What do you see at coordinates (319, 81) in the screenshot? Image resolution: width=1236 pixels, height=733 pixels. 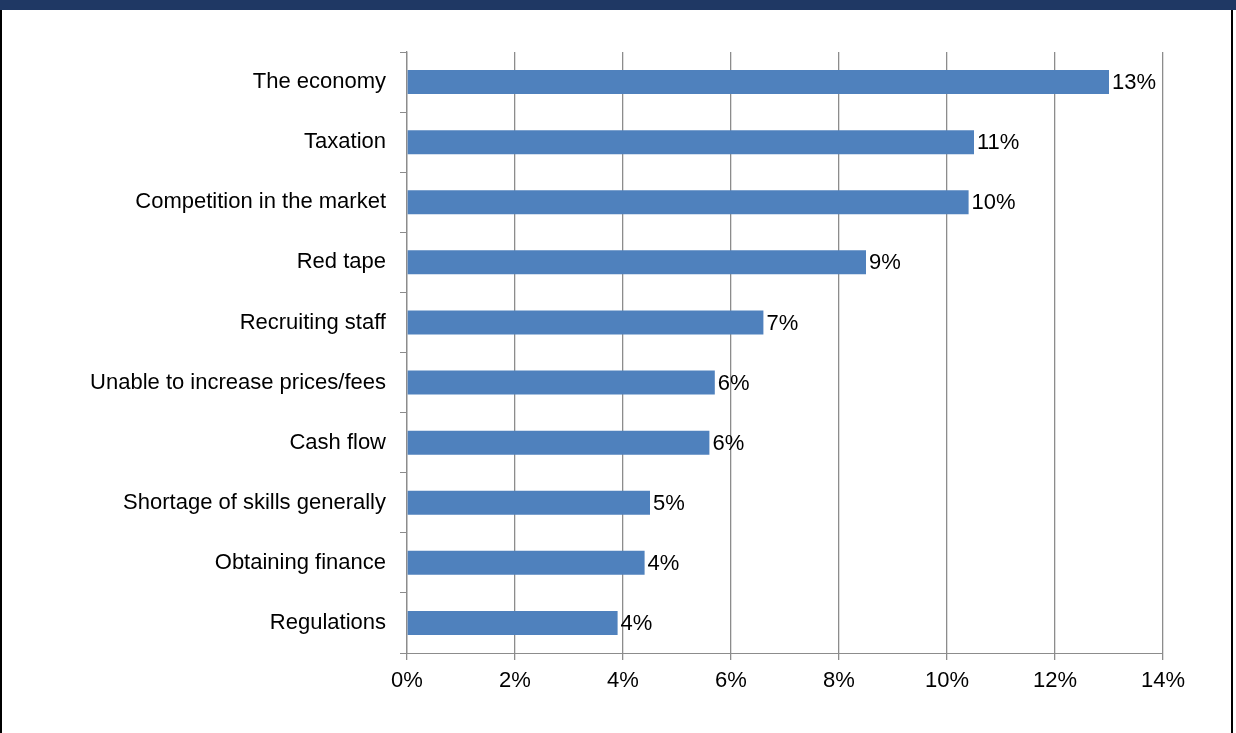 I see `y-tick-label: The economy` at bounding box center [319, 81].